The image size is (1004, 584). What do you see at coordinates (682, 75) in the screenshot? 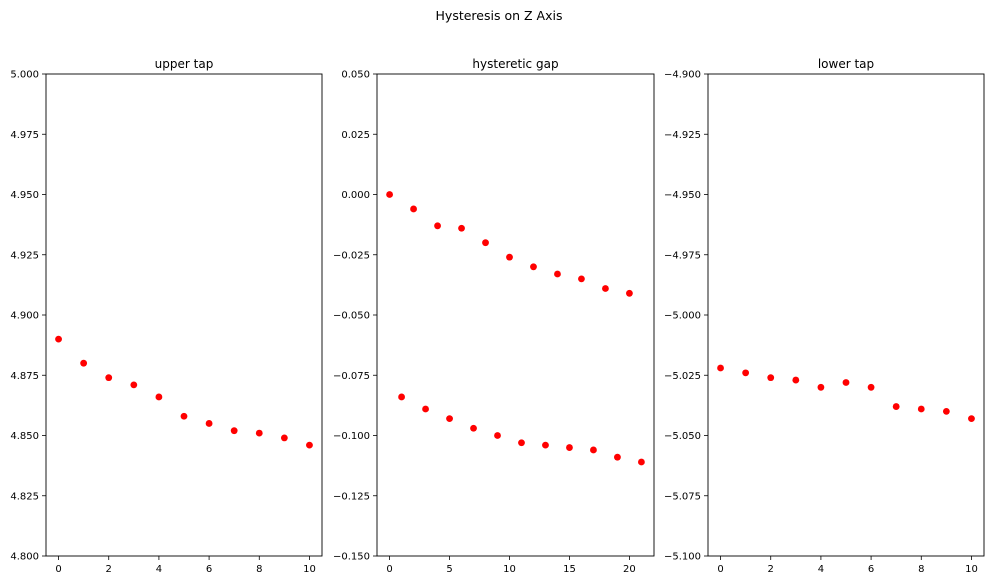
I see `y-tick-label: −4.900` at bounding box center [682, 75].